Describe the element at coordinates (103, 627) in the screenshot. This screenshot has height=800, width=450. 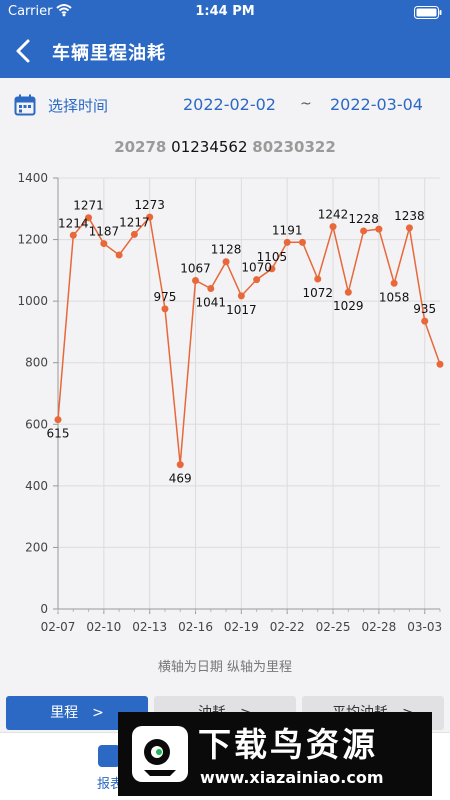
I see `x-tick-label: 02-10` at that location.